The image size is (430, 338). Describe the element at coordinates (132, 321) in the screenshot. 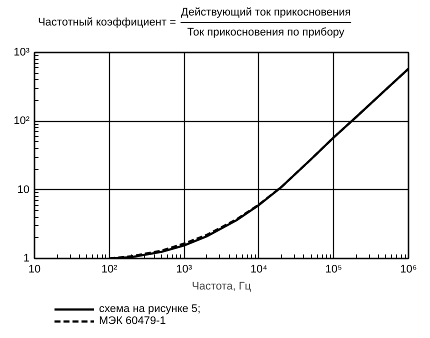

I see `legend-label: МЭК 60479-1` at that location.